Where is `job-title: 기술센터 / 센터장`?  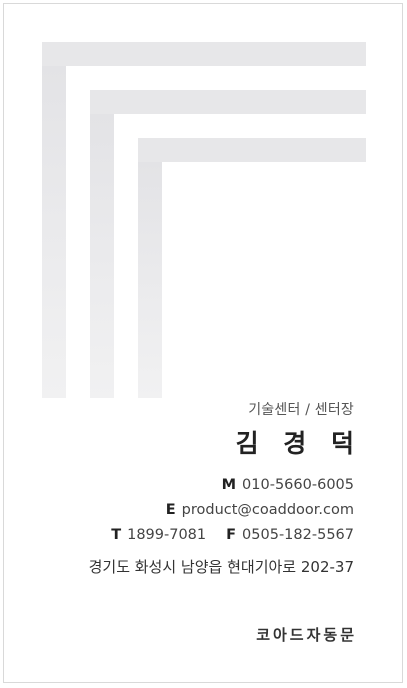 job-title: 기술센터 / 센터장 is located at coordinates (301, 410).